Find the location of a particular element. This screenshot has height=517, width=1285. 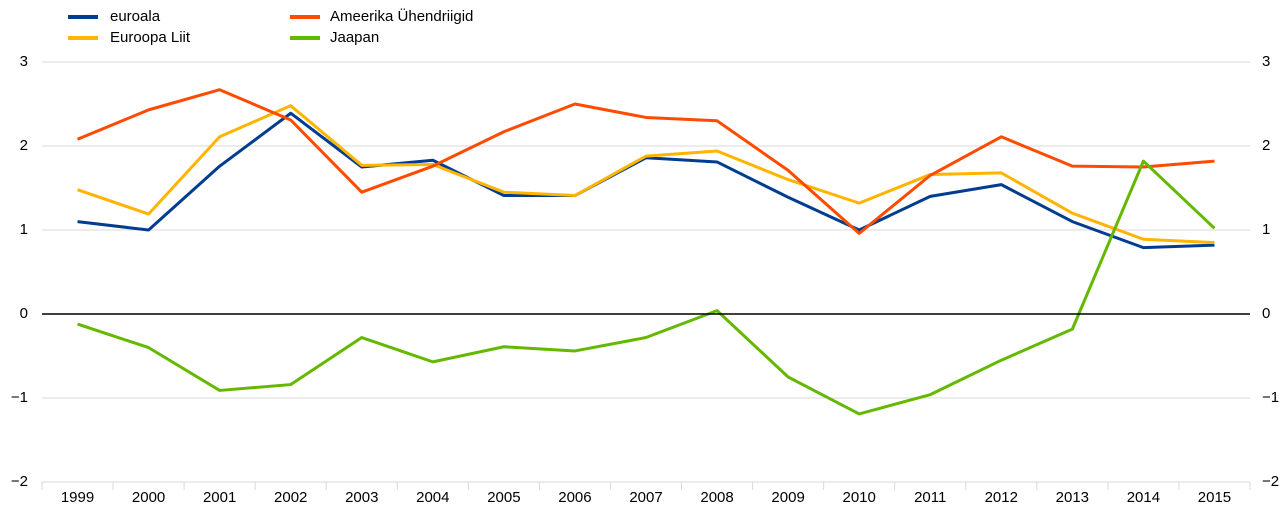

y2-tick-label: 3 is located at coordinates (1266, 61).